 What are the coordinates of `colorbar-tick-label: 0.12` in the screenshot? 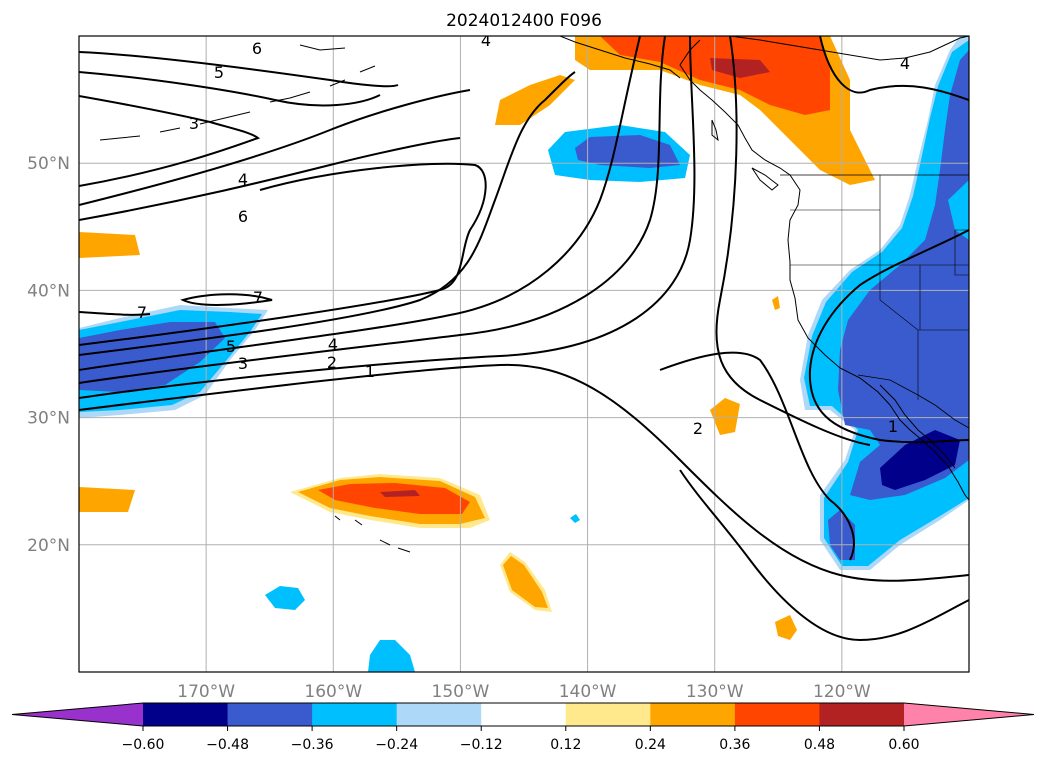 It's located at (565, 745).